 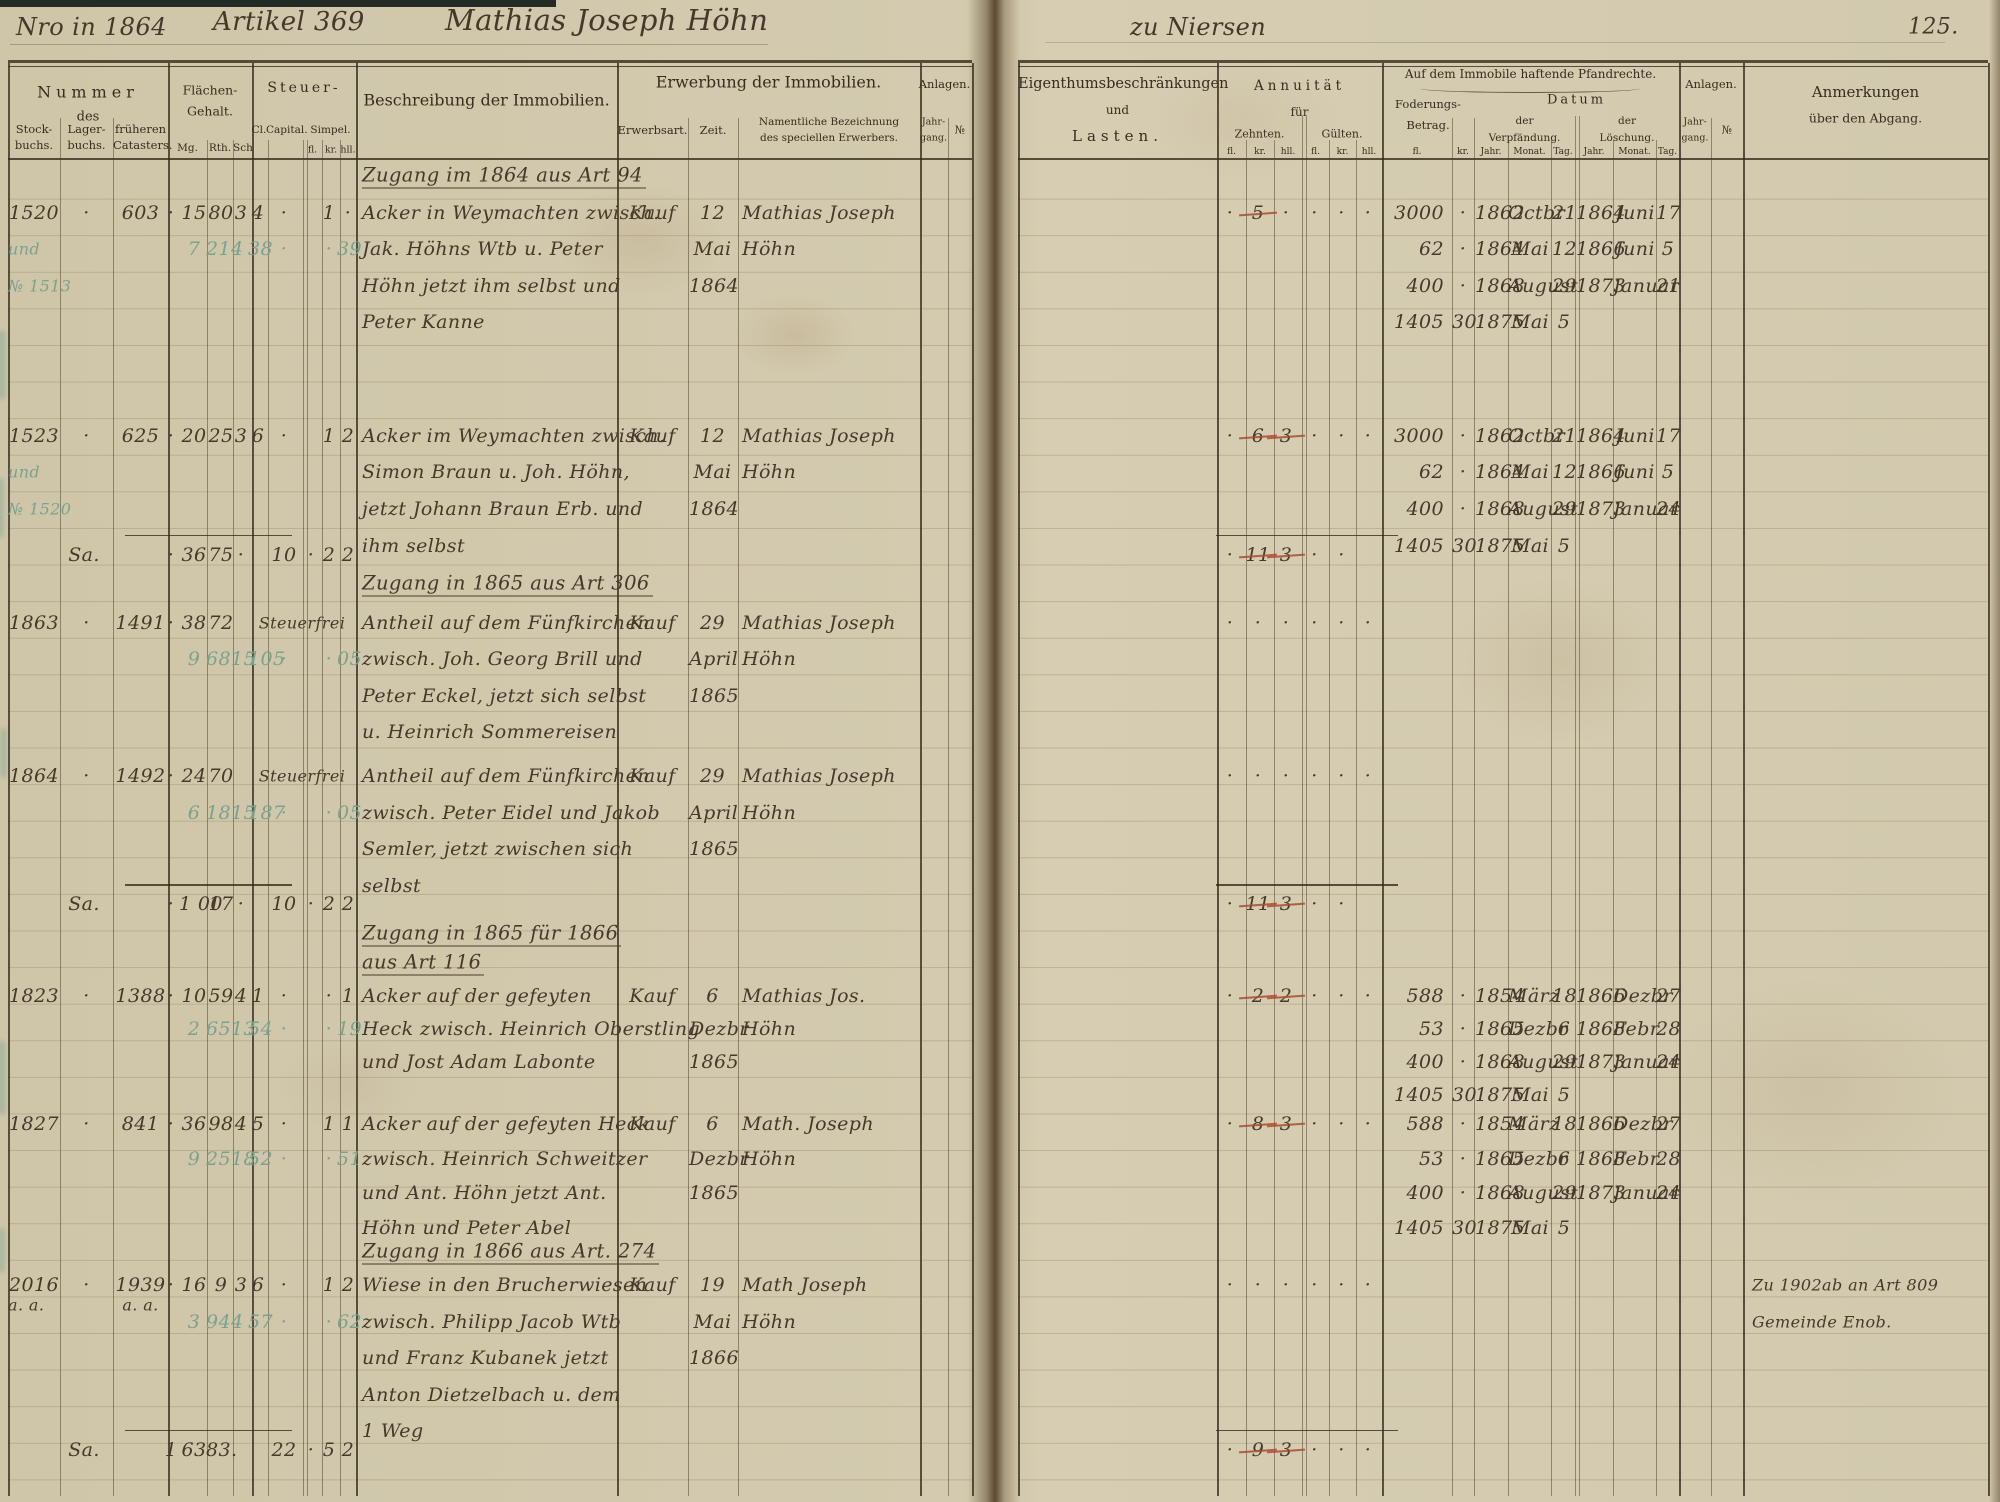 I want to click on measure-rth: 944, so click(x=225, y=1321).